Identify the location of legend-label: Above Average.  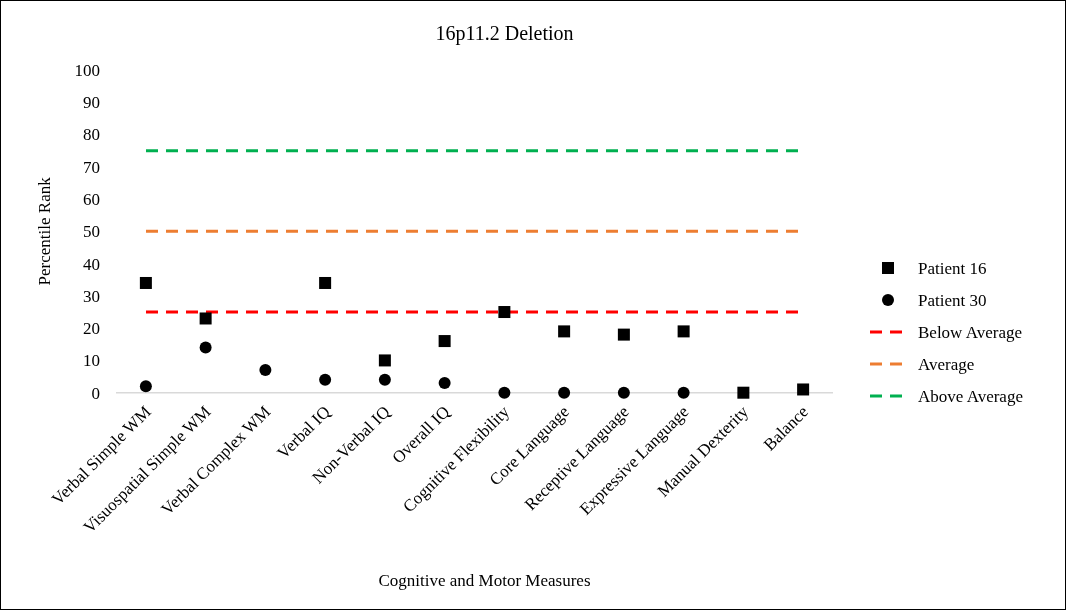
(970, 396).